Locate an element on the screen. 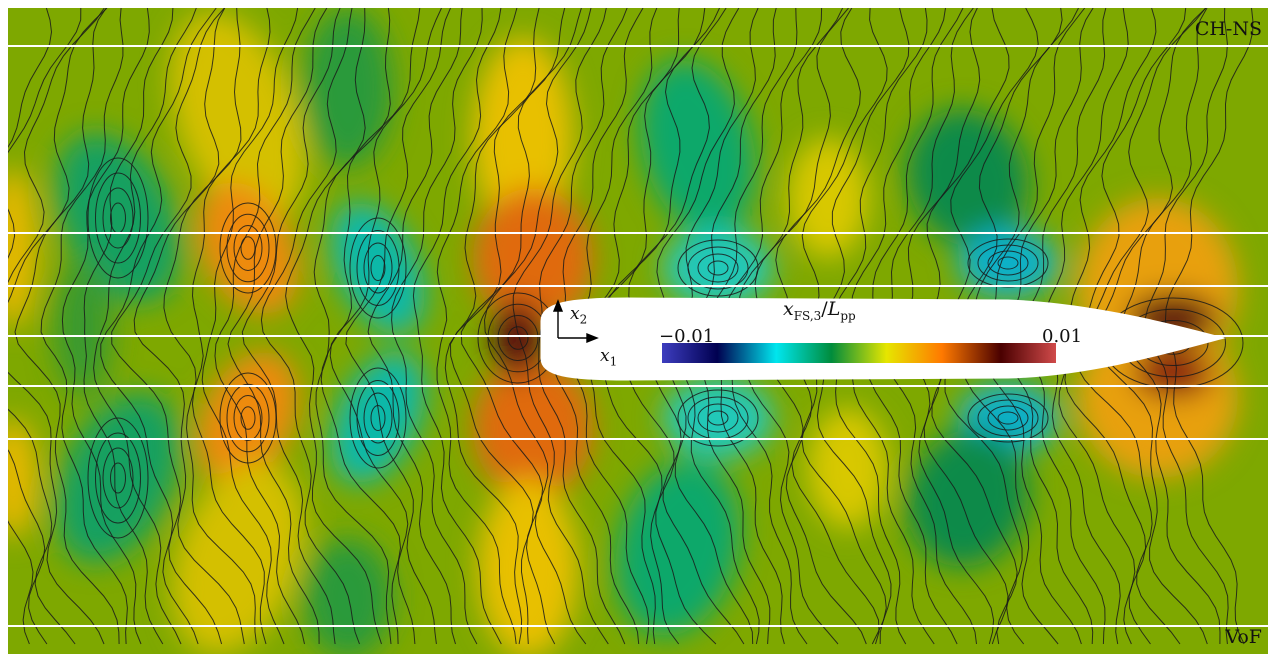  coordinate-axes is located at coordinates (575, 321).